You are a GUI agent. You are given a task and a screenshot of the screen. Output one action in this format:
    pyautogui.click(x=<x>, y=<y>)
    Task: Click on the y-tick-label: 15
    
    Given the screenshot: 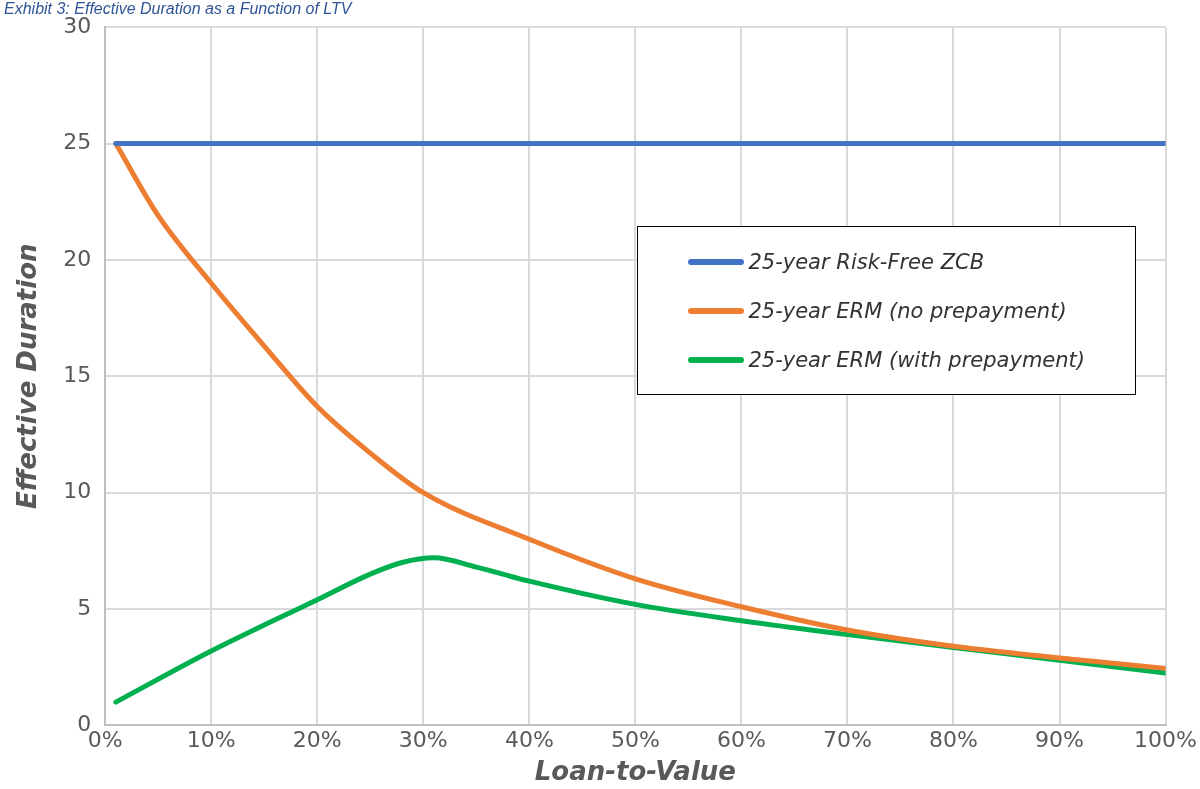 What is the action you would take?
    pyautogui.click(x=77, y=375)
    